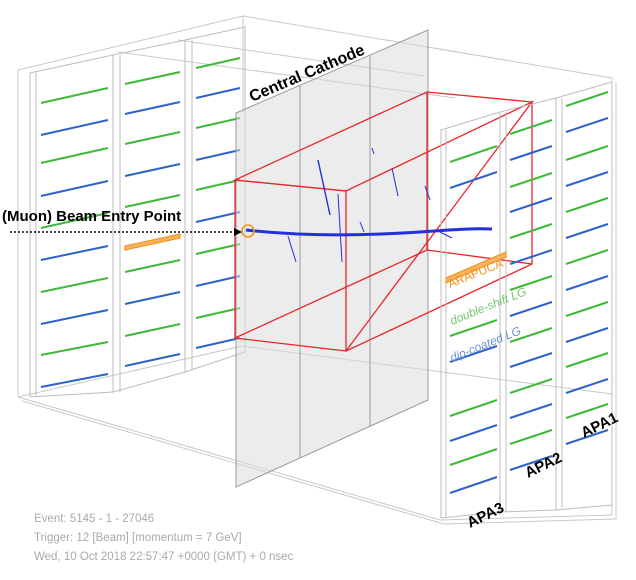 The image size is (636, 580). What do you see at coordinates (91, 216) in the screenshot?
I see `beam-entry-label: (Muon) Beam Entry Point` at bounding box center [91, 216].